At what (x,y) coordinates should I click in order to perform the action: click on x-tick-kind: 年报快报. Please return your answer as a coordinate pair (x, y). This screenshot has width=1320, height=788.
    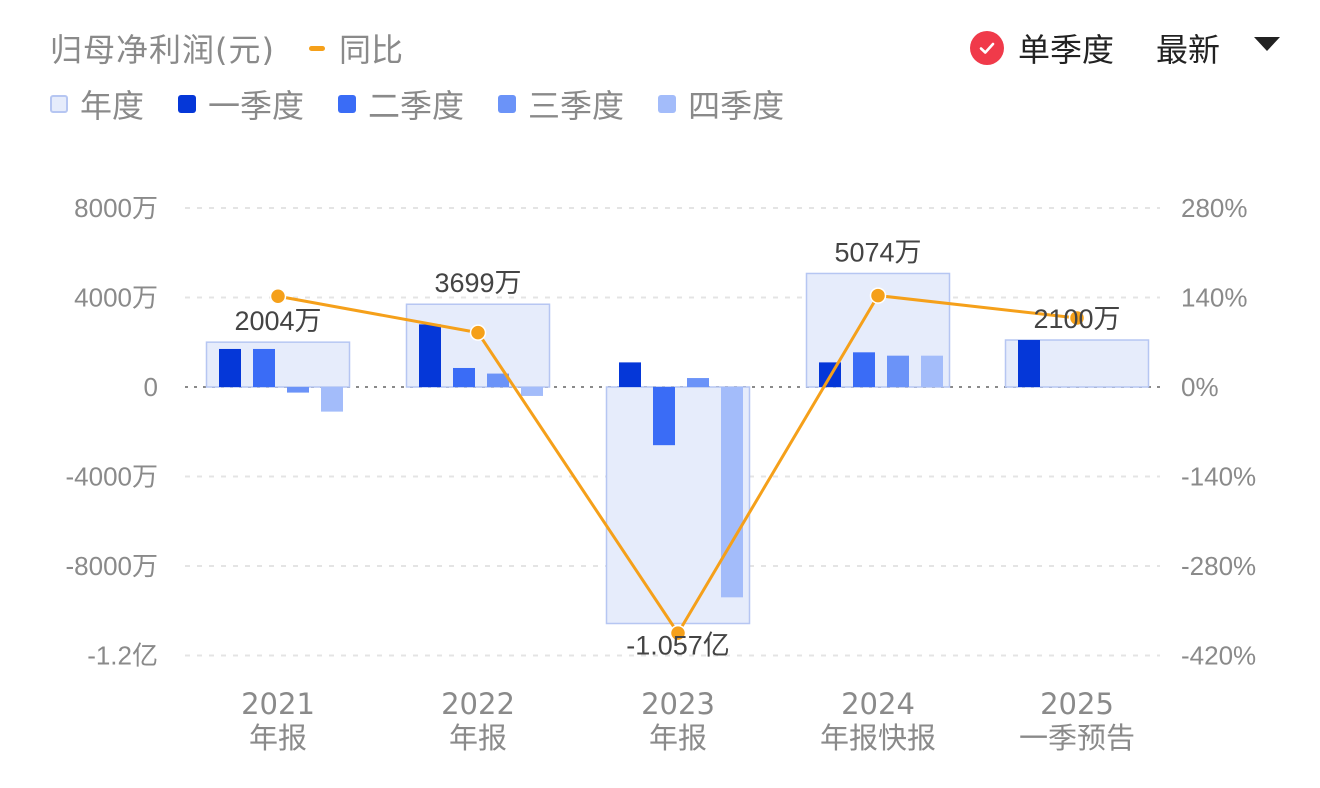
    Looking at the image, I should click on (878, 738).